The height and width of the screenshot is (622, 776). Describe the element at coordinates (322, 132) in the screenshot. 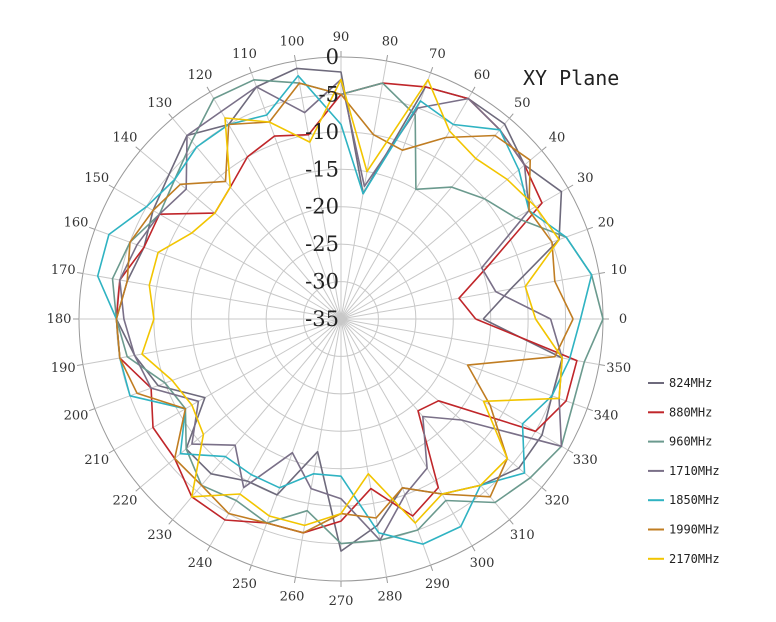

I see `radial-tick-label: -10` at that location.